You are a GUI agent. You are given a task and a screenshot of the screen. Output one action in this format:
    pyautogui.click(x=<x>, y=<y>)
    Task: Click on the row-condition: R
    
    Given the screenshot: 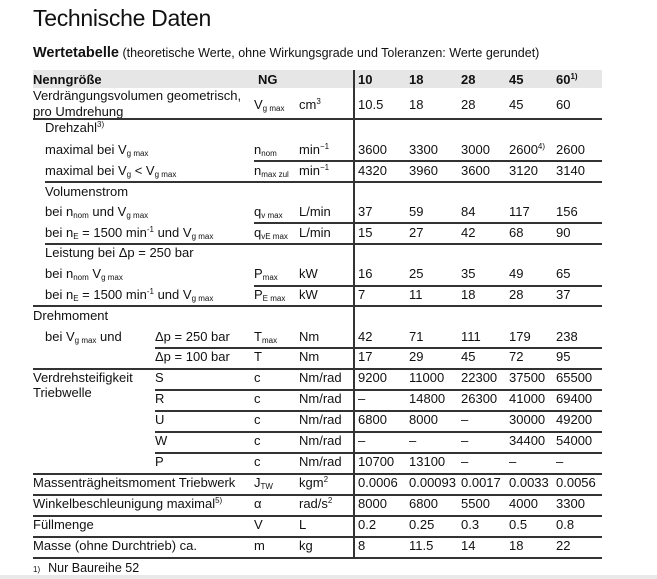 What is the action you would take?
    pyautogui.click(x=160, y=398)
    